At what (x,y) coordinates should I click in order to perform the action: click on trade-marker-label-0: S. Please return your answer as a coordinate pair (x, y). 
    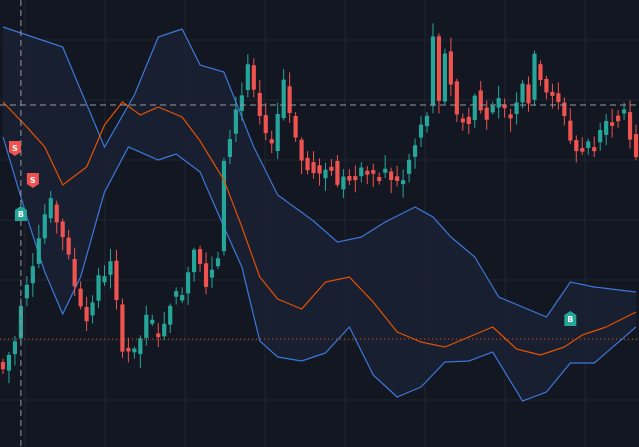
    Looking at the image, I should click on (15, 148).